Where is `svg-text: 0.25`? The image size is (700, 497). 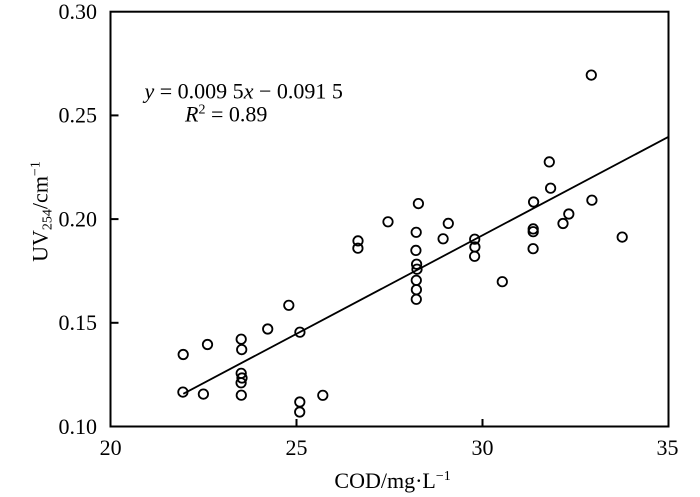 svg-text: 0.25 is located at coordinates (78, 115).